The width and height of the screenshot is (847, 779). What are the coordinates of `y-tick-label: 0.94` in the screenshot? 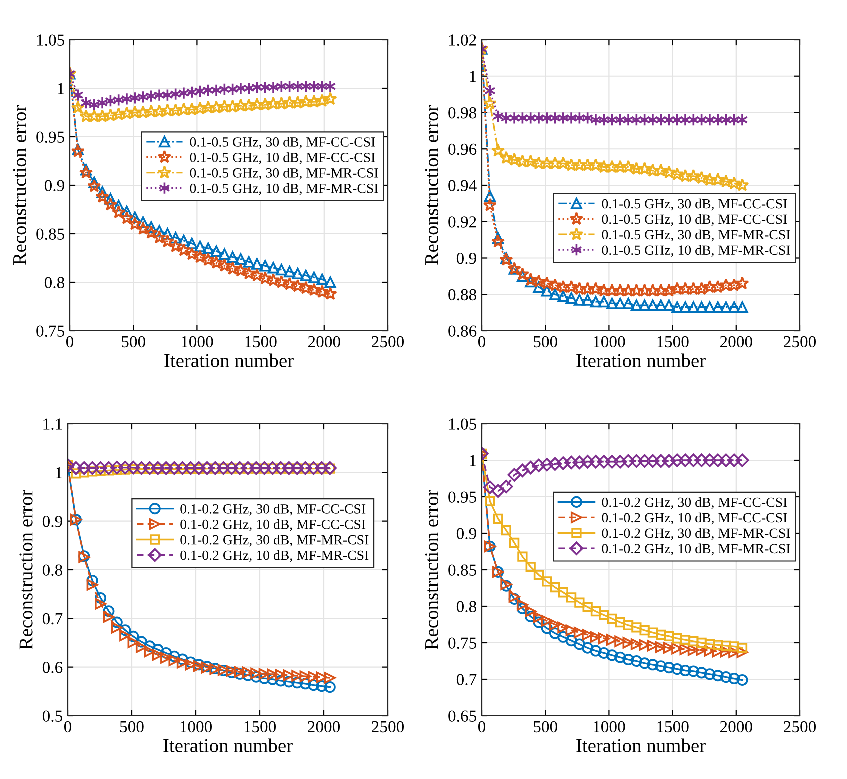 It's located at (462, 186).